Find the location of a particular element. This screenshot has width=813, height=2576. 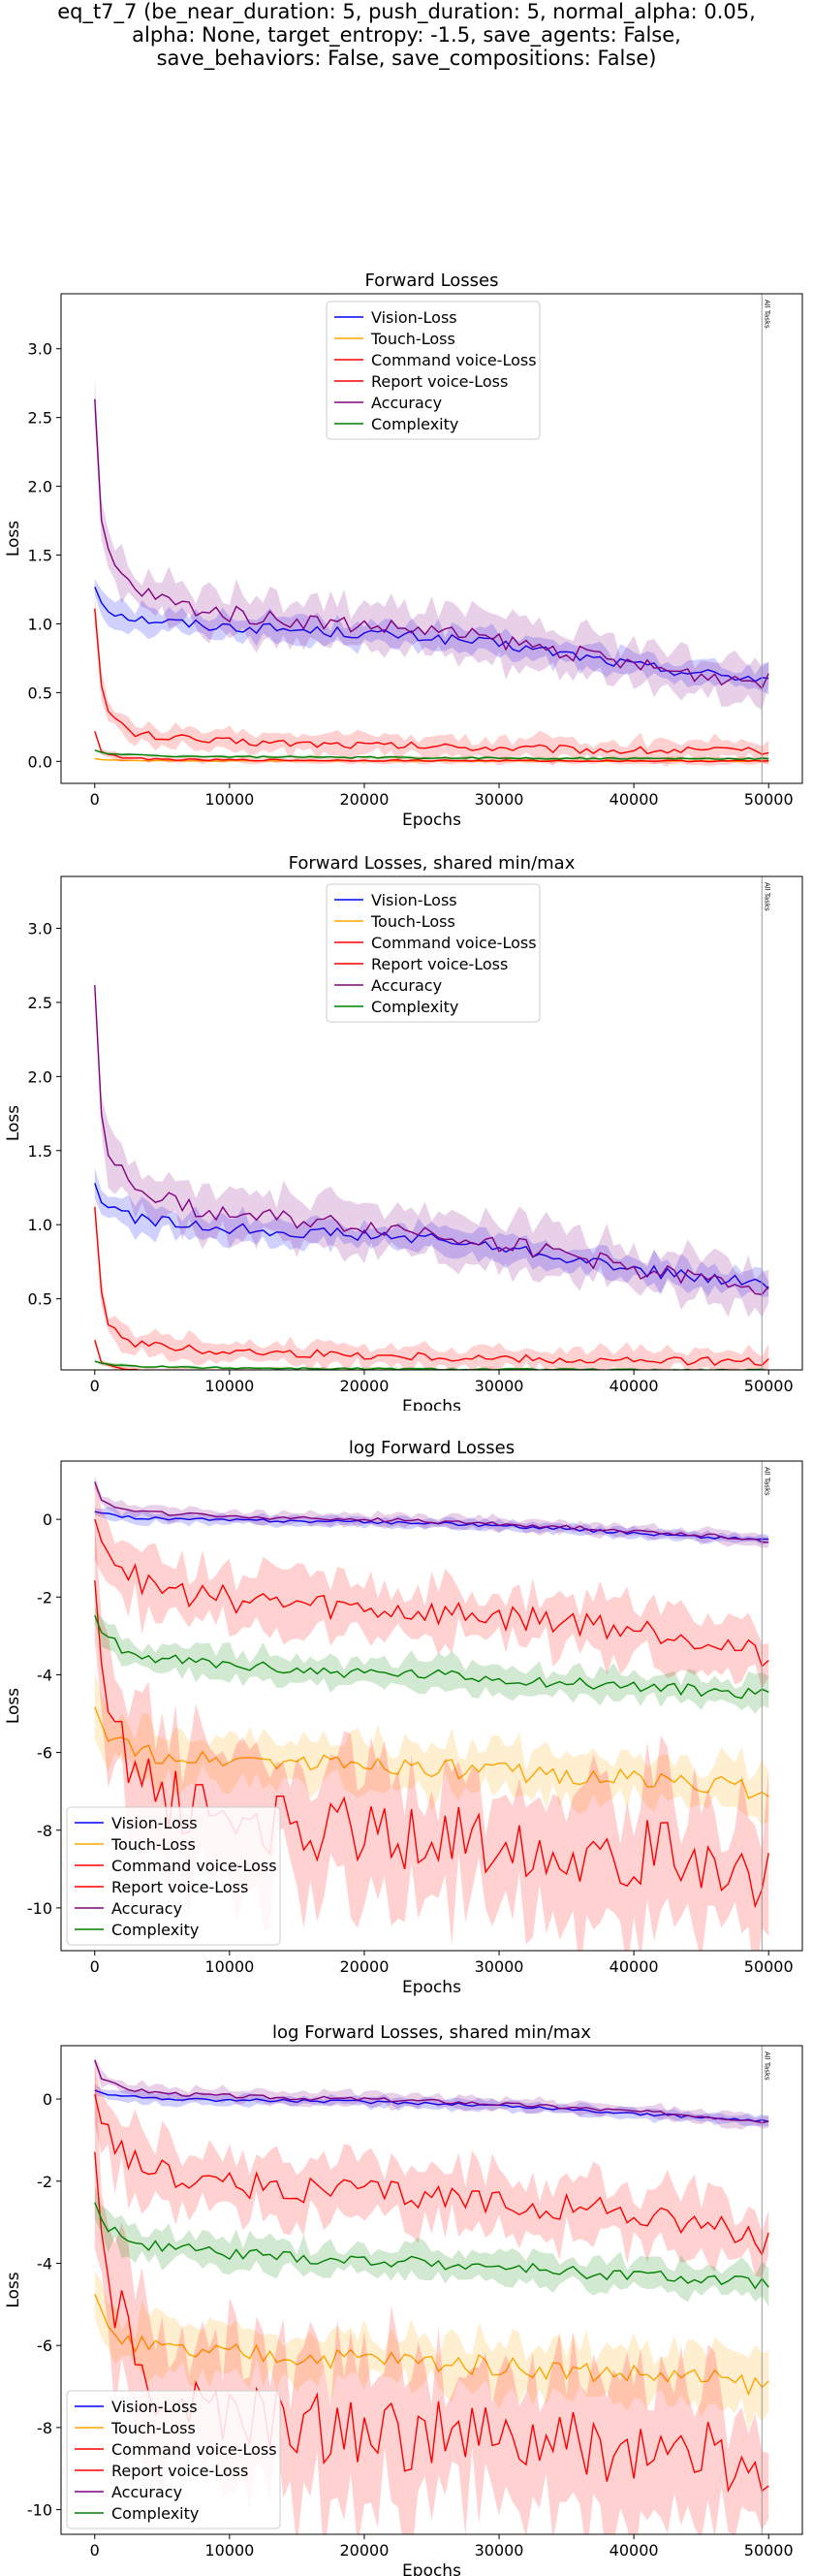

band-command is located at coordinates (432, 747).